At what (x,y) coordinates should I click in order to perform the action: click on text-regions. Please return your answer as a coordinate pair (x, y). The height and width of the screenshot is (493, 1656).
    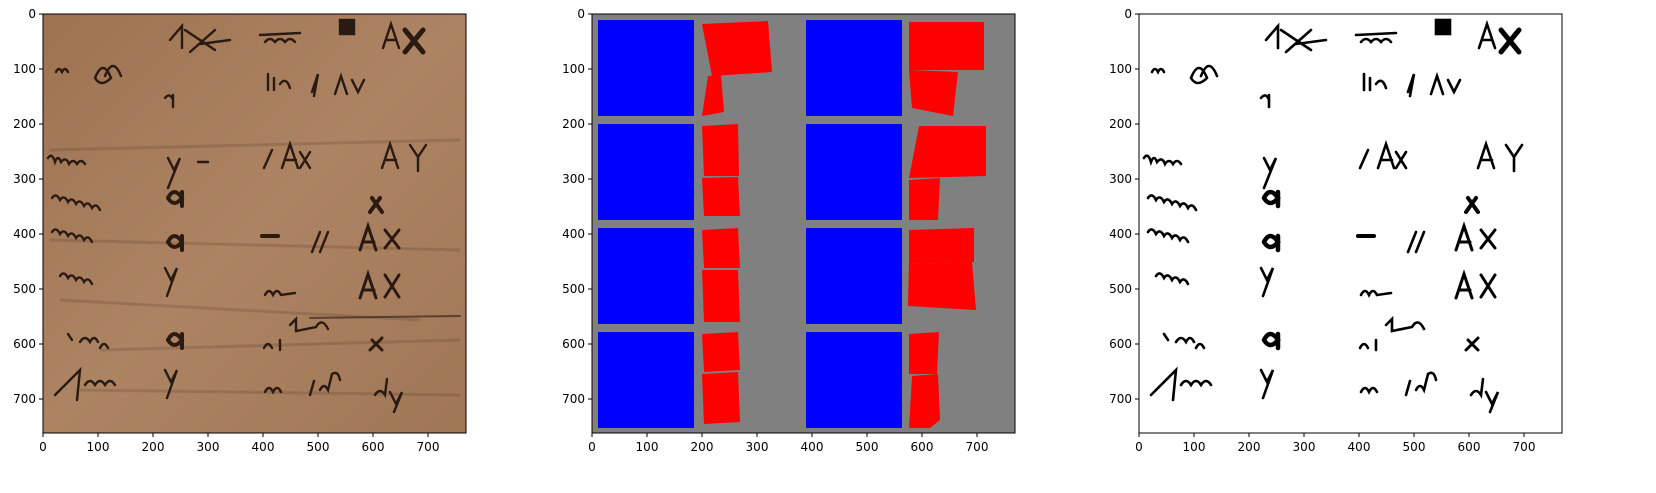
    Looking at the image, I should click on (844, 224).